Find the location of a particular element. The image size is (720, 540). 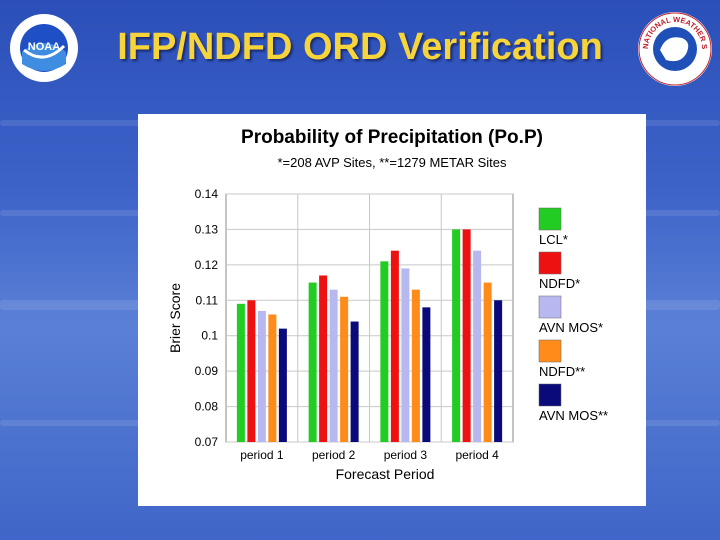

noaa-logo: NOAA is located at coordinates (44, 48).